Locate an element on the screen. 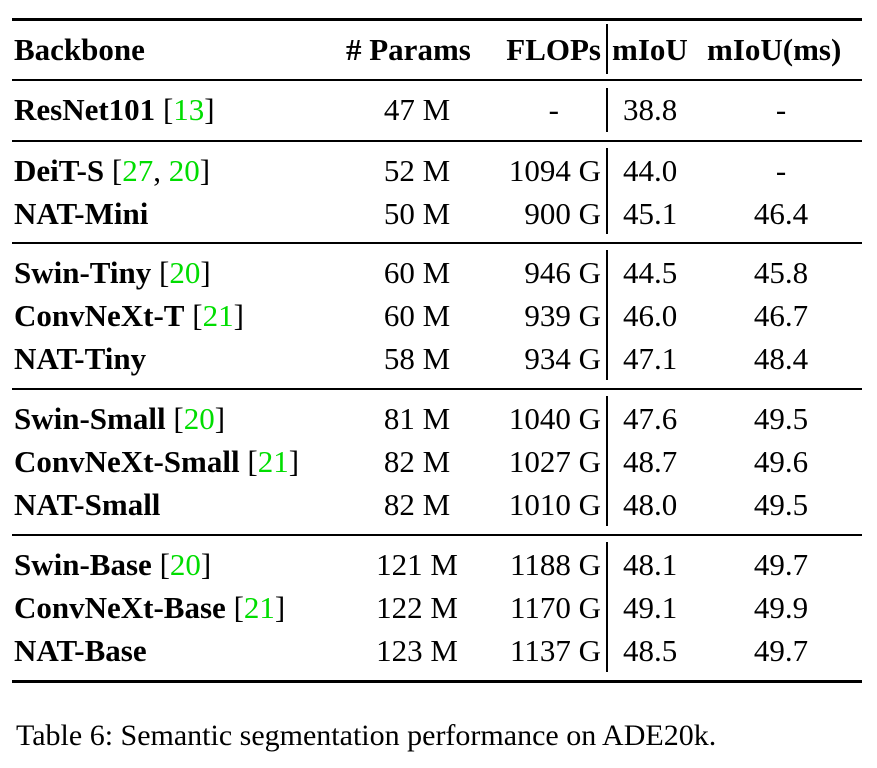  params-cell: 81 M is located at coordinates (417, 418).